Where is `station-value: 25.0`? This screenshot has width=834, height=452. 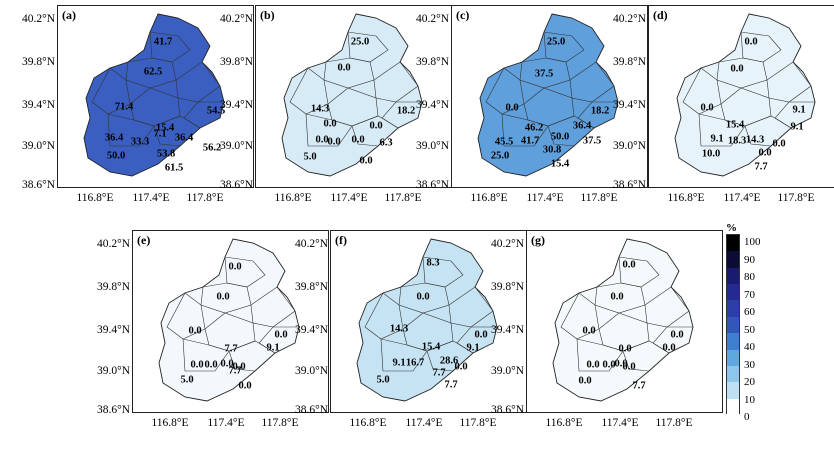 station-value: 25.0 is located at coordinates (500, 156).